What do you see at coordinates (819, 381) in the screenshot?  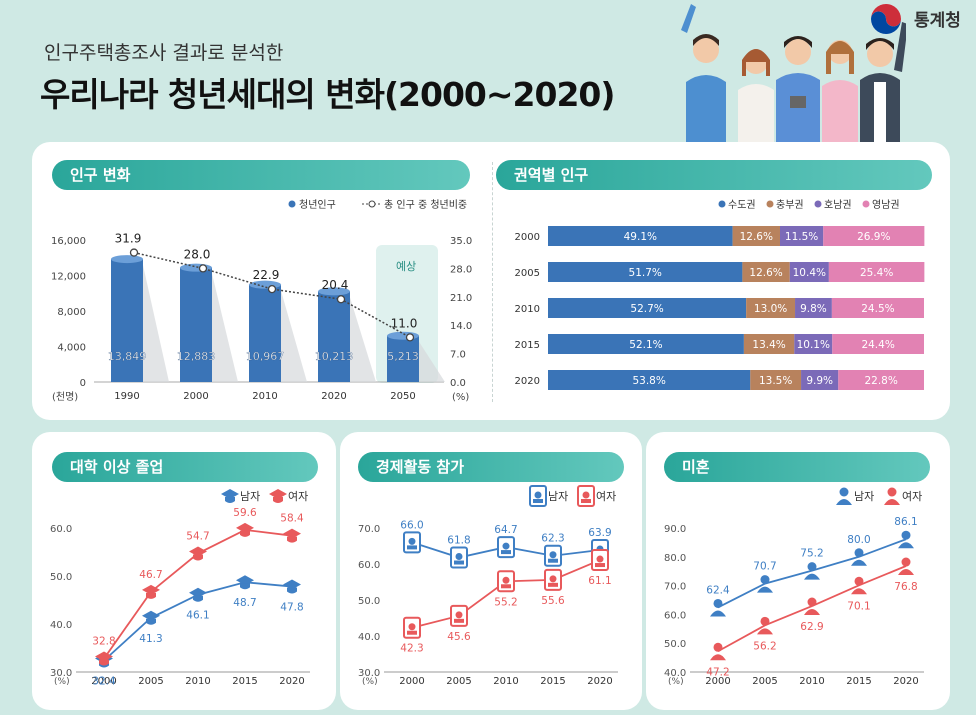 I see `region-value-label: 9.9%` at bounding box center [819, 381].